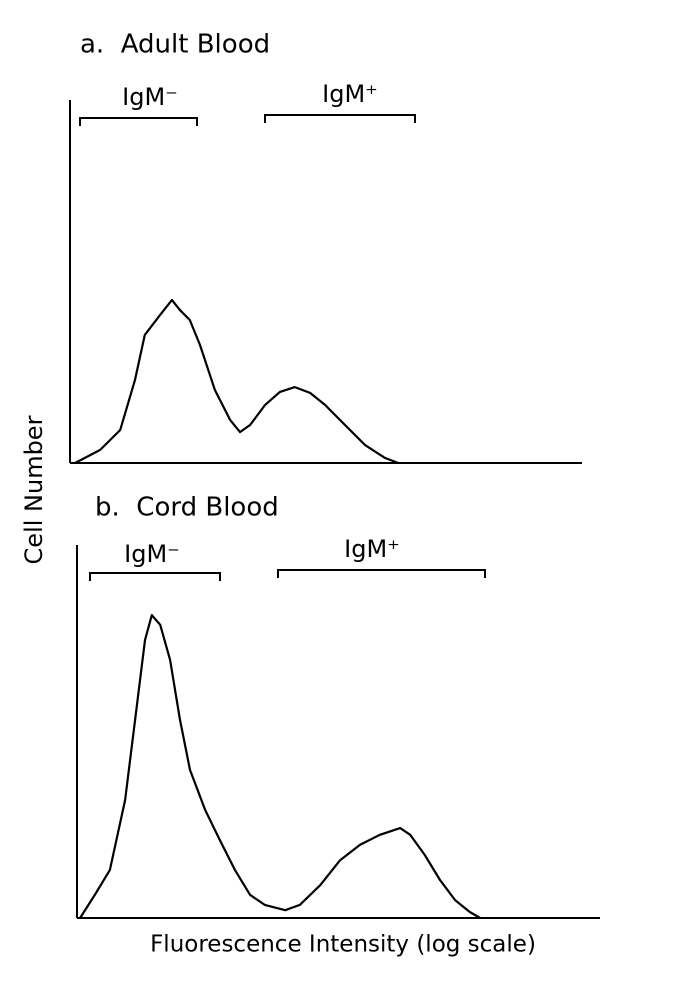 The height and width of the screenshot is (981, 687). What do you see at coordinates (187, 508) in the screenshot?
I see `panel-title: b. Cord Blood` at bounding box center [187, 508].